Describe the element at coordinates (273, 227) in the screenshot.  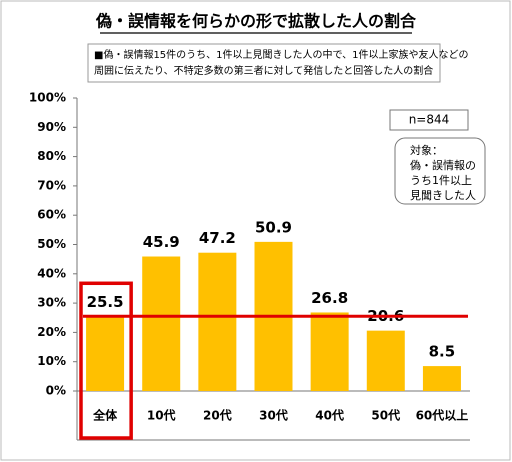
I see `data-label: 50.9` at that location.